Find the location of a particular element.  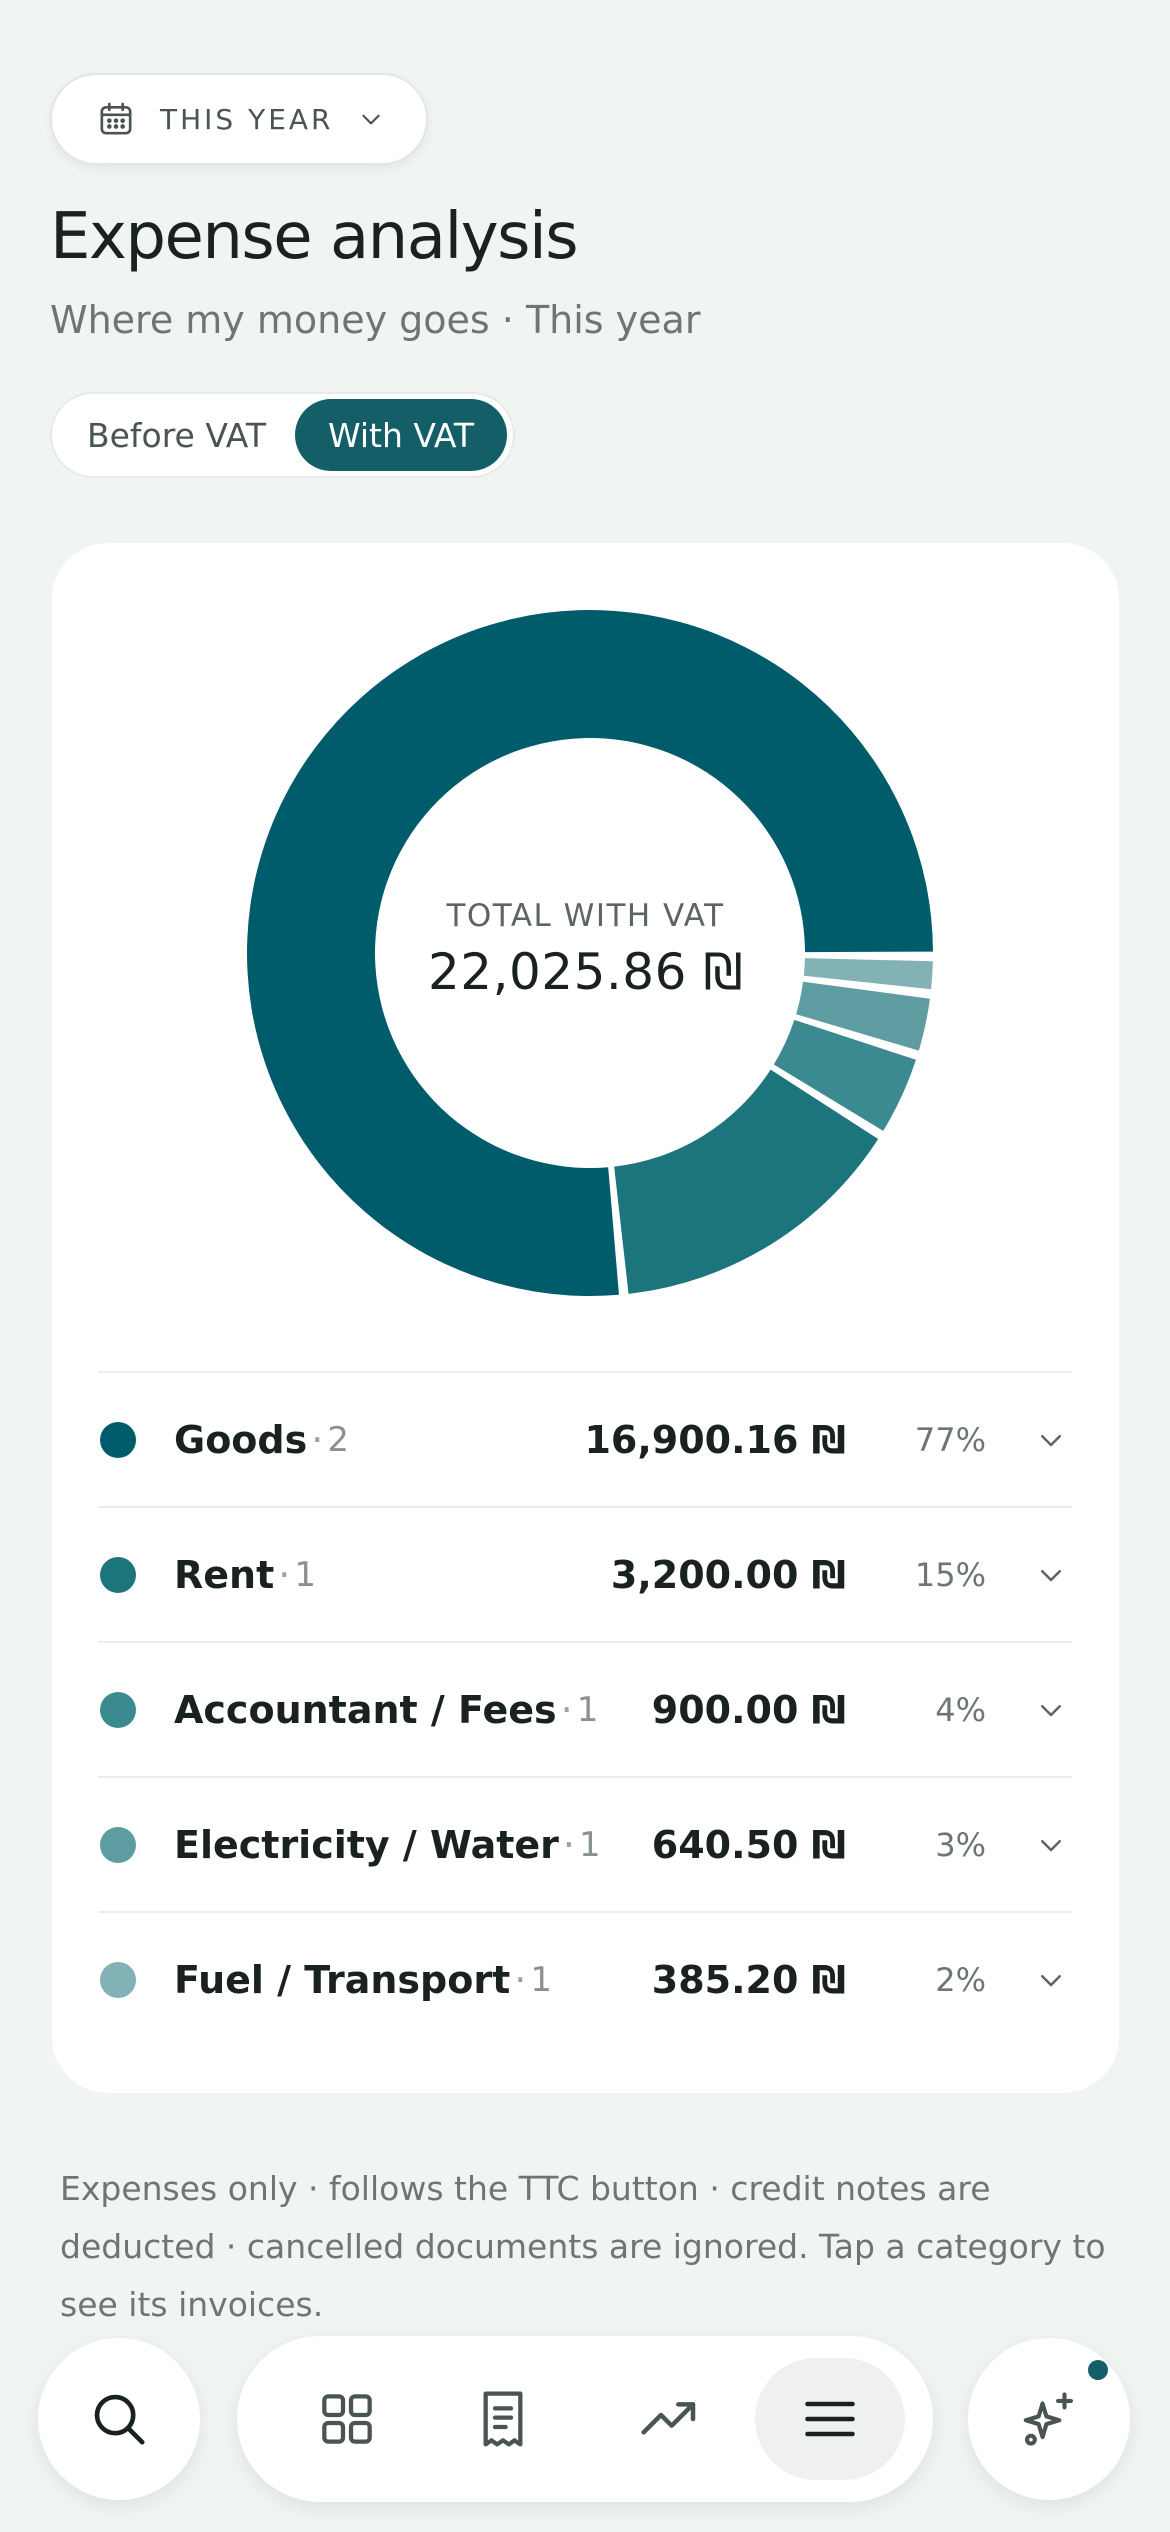

sparkle-icon is located at coordinates (1048, 2419).